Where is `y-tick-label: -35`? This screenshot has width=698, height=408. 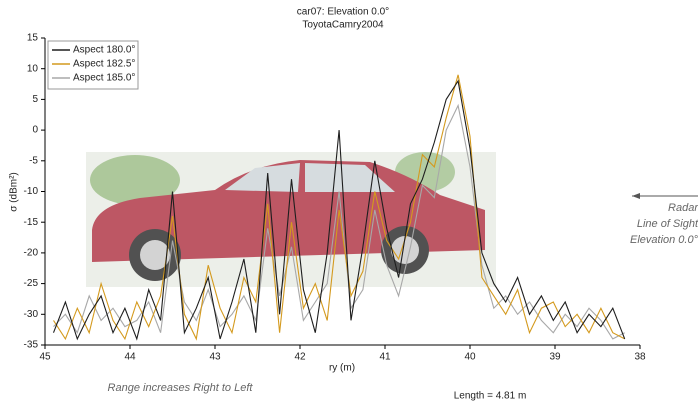
y-tick-label: -35 is located at coordinates (31, 345).